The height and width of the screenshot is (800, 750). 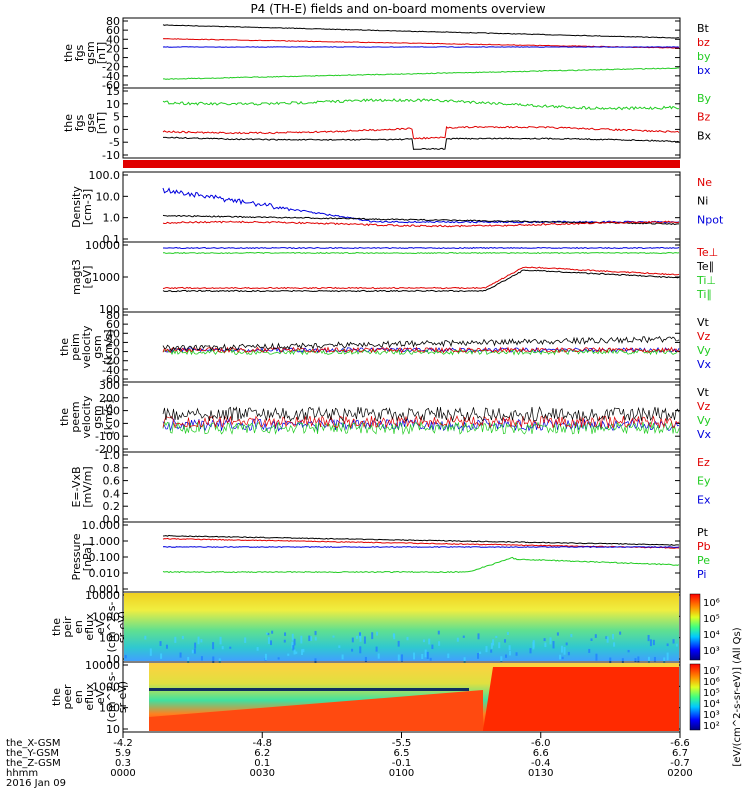 What do you see at coordinates (421, 278) in the screenshot?
I see `series-Teperp` at bounding box center [421, 278].